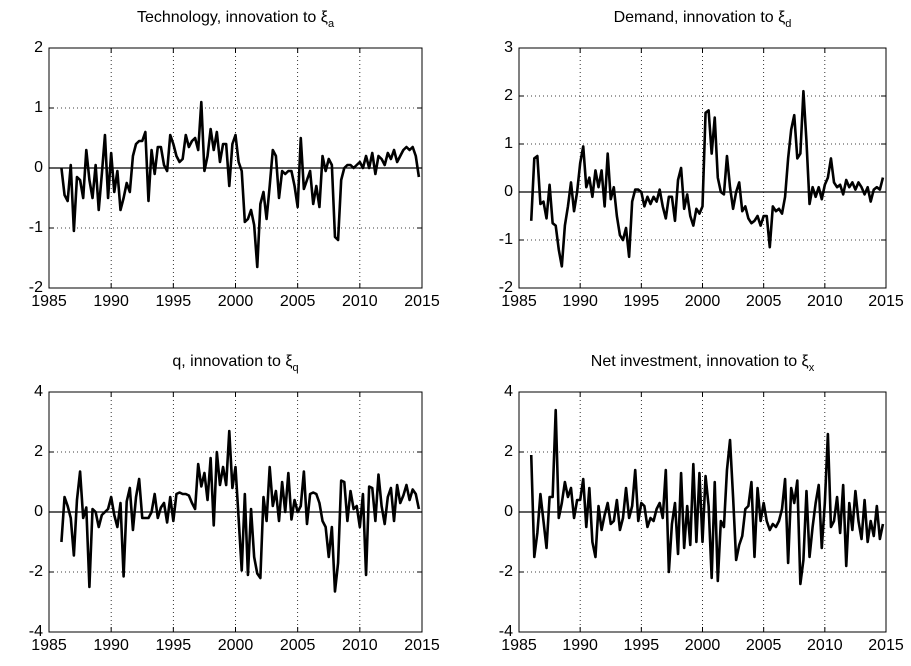 This screenshot has height=666, width=911. What do you see at coordinates (700, 17) in the screenshot?
I see `title-text: Demand, innovation to ξ` at bounding box center [700, 17].